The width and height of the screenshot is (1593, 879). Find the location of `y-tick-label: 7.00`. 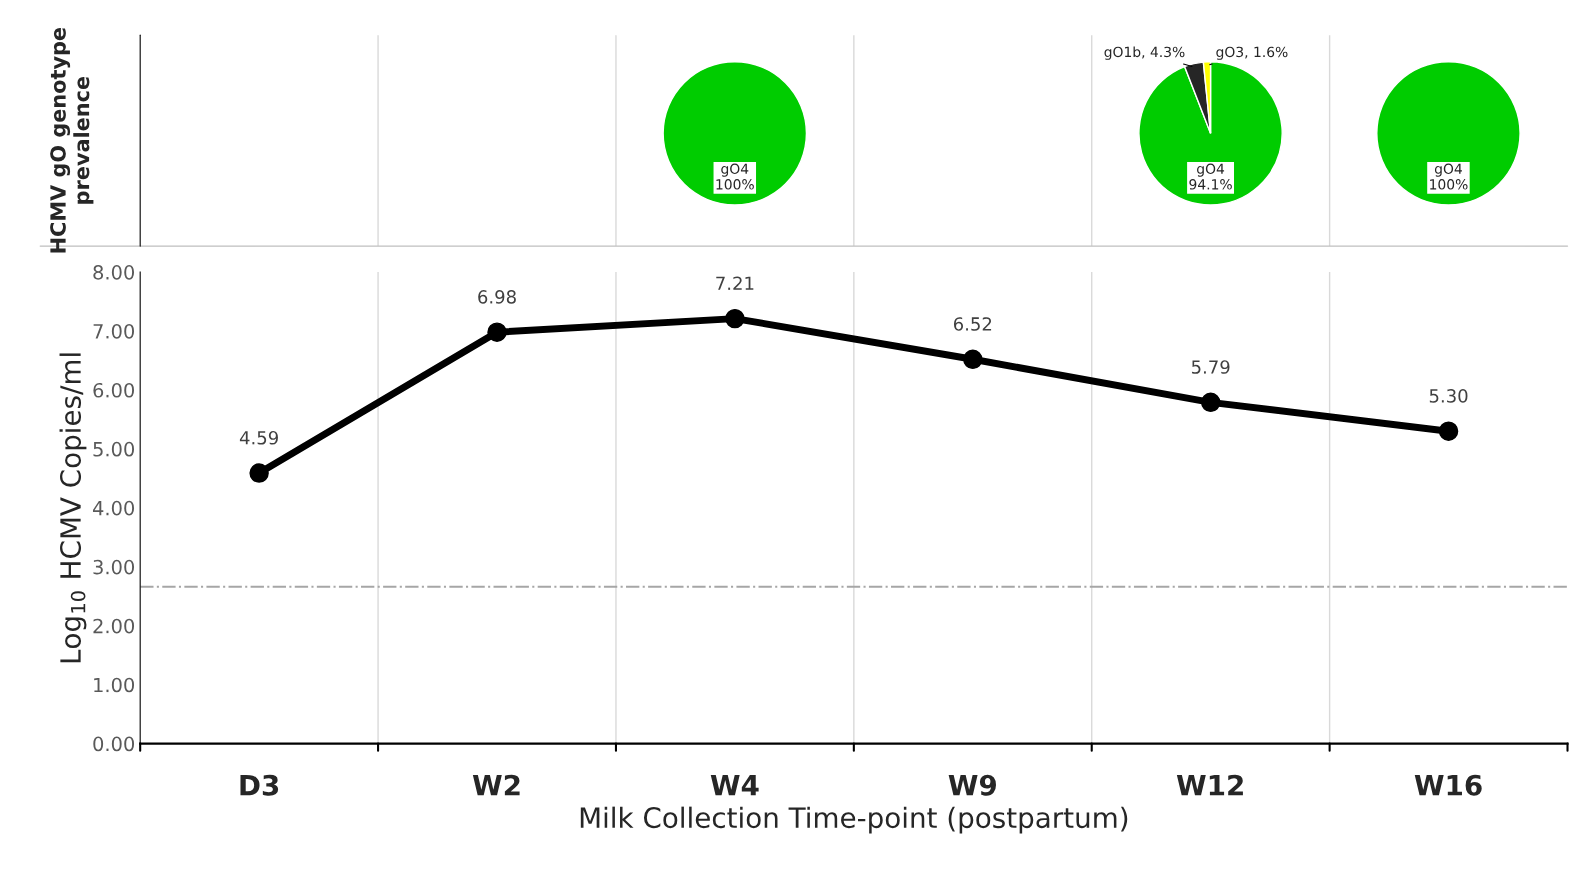

y-tick-label: 7.00 is located at coordinates (114, 331).